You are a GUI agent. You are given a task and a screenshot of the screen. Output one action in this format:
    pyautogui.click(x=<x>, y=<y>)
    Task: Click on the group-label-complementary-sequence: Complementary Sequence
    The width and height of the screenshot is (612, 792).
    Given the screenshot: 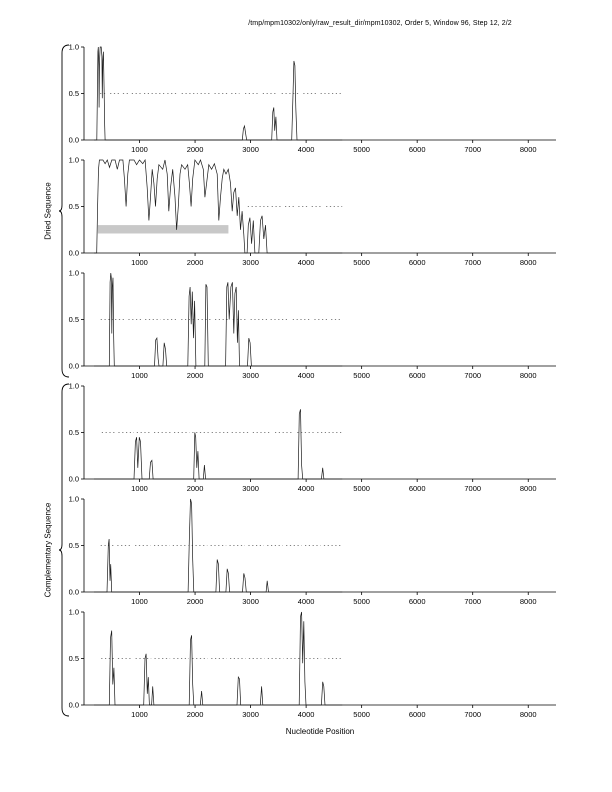 What is the action you would take?
    pyautogui.click(x=48, y=550)
    